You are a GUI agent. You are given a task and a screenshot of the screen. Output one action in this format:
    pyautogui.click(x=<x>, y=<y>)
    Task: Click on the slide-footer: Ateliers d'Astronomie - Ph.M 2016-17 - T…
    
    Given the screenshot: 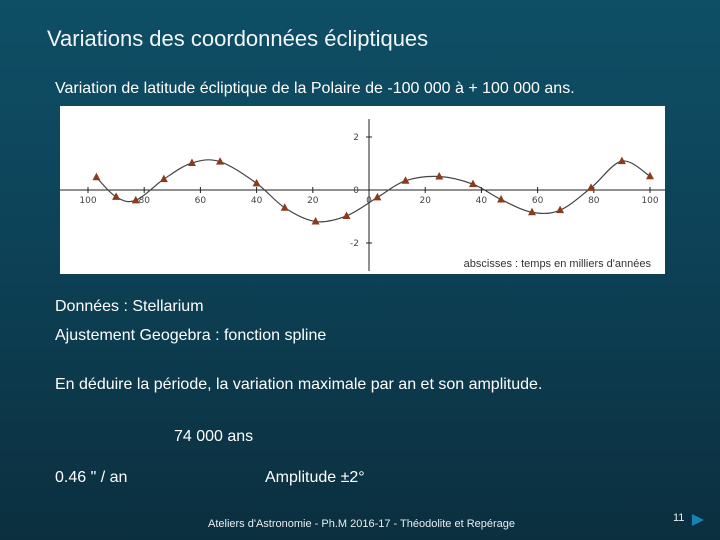 What is the action you would take?
    pyautogui.click(x=362, y=524)
    